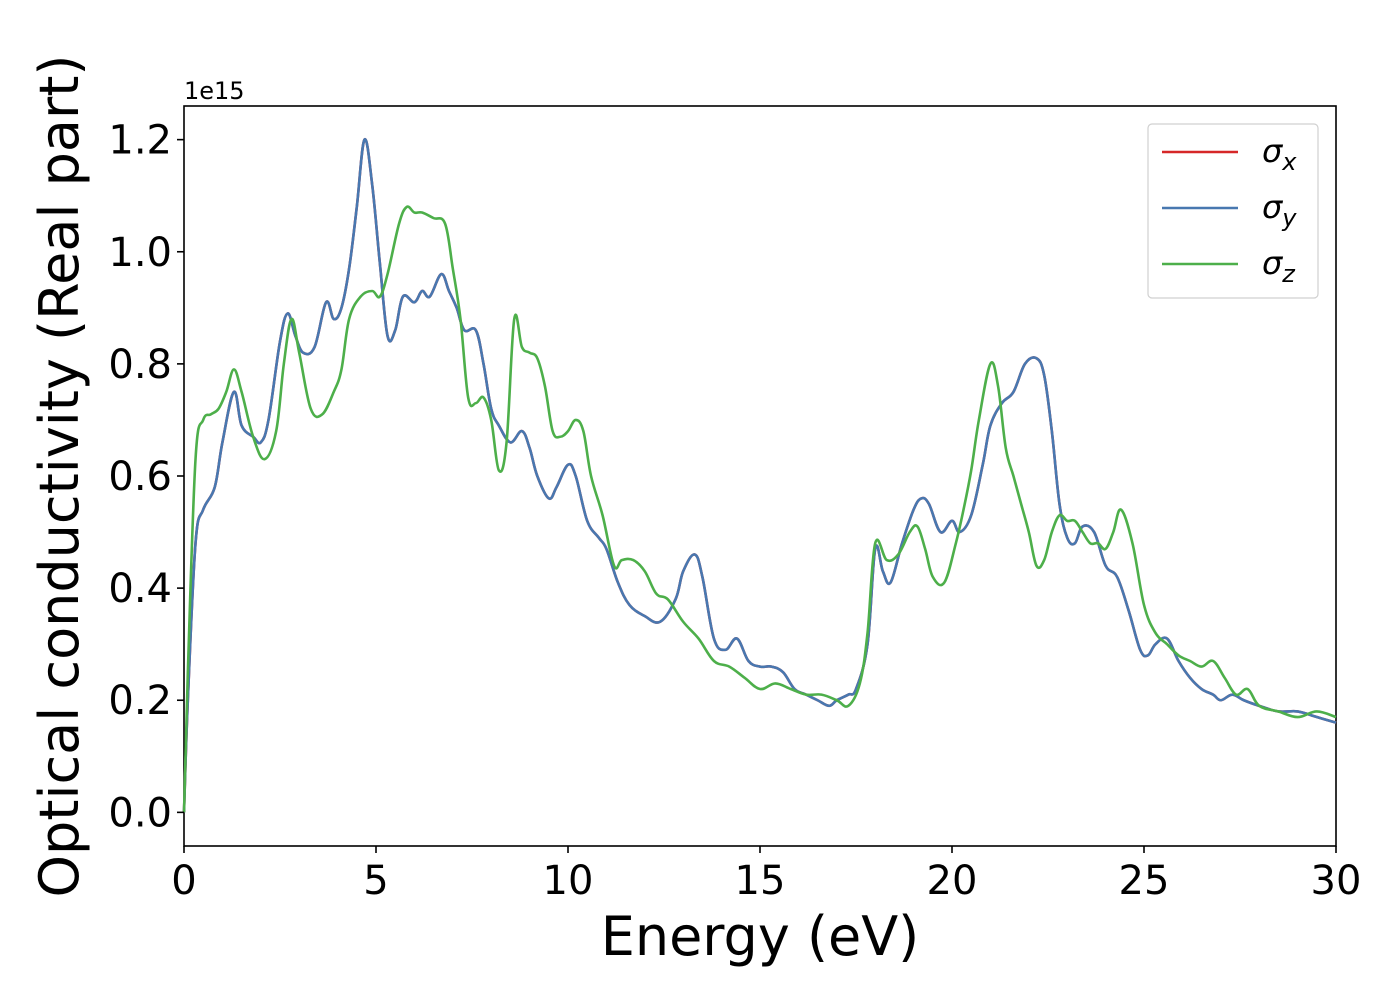 This screenshot has height=1000, width=1400. Describe the element at coordinates (140, 477) in the screenshot. I see `y-tick-label: 0.6` at that location.